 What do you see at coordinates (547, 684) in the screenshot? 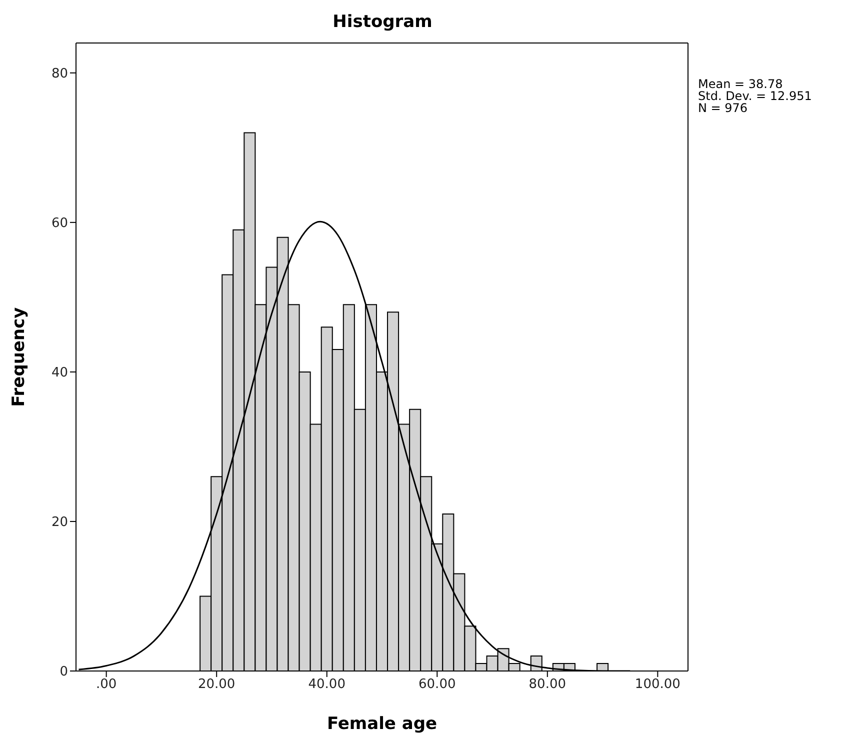
I see `x-tick-label: 80.00` at bounding box center [547, 684].